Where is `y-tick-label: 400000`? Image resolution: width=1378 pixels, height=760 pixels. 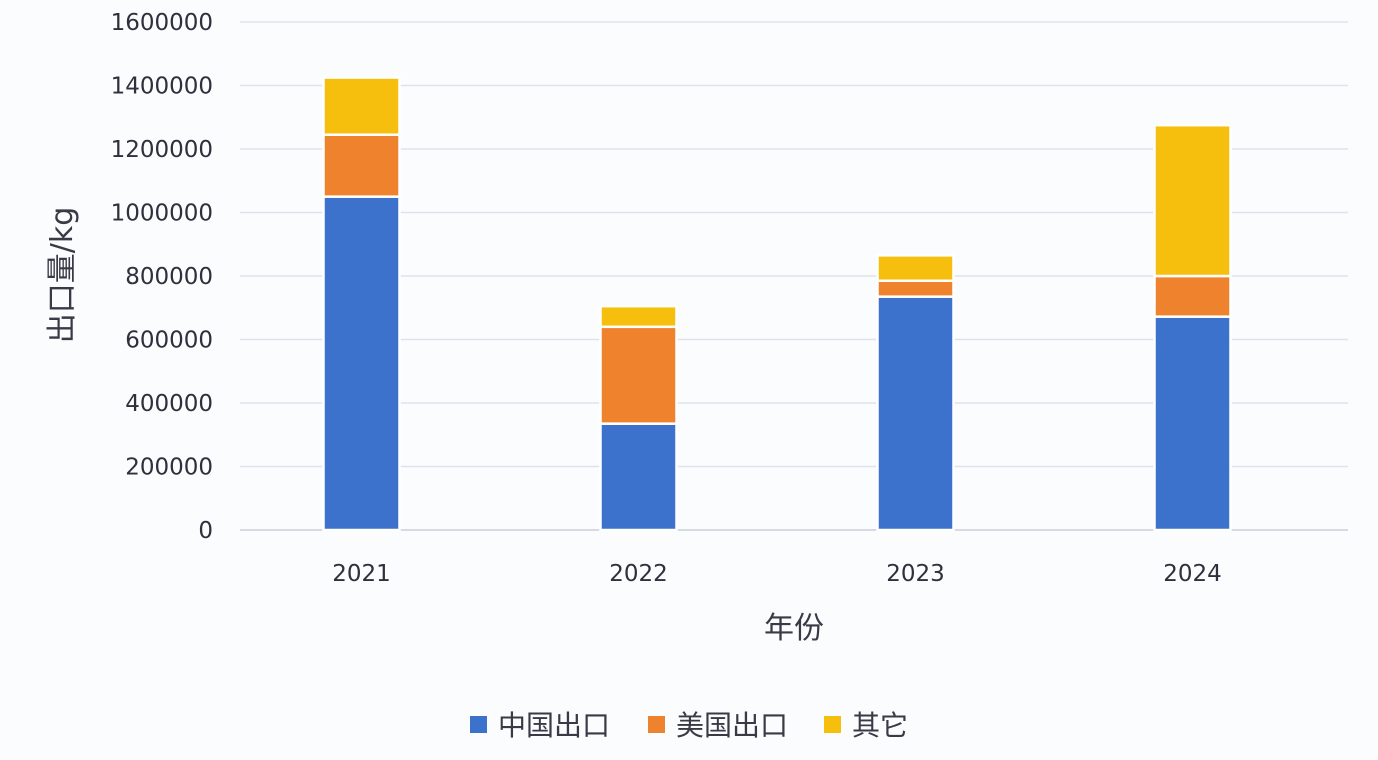 y-tick-label: 400000 is located at coordinates (169, 404).